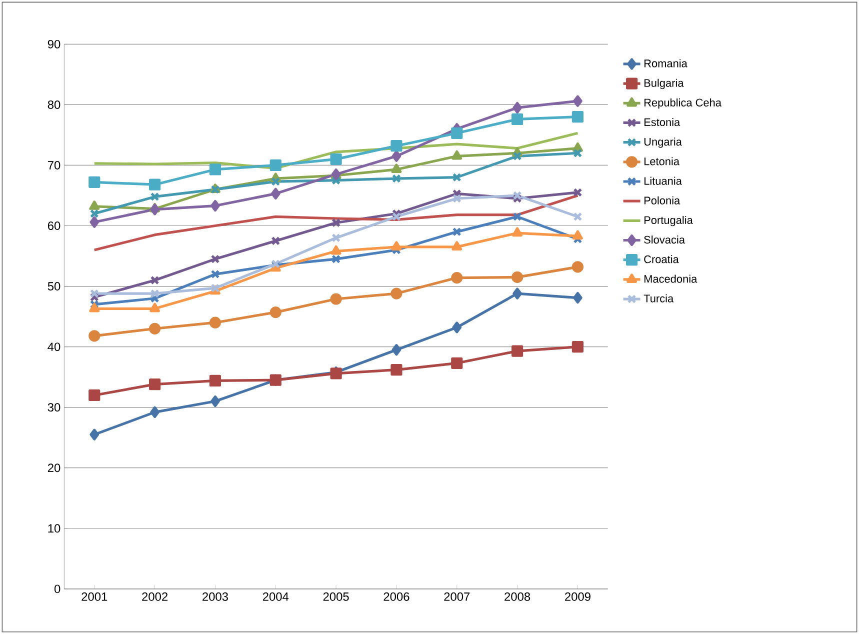  I want to click on x-tick-label: 2005, so click(336, 596).